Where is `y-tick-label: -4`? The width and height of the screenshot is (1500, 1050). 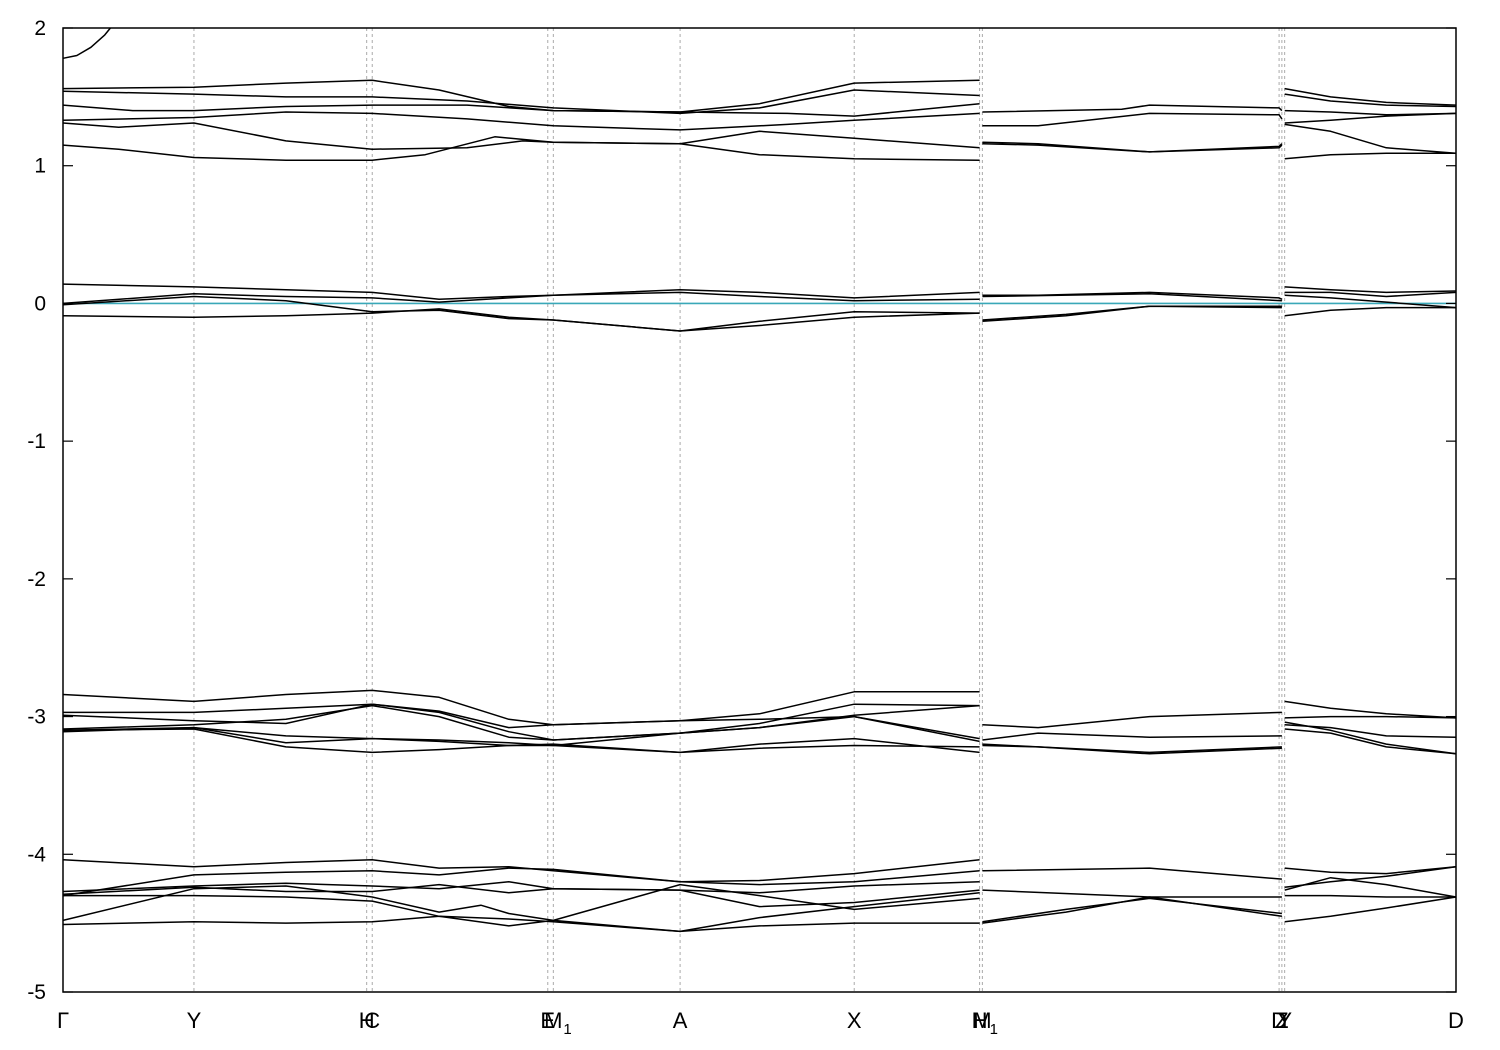 y-tick-label: -4 is located at coordinates (36, 854).